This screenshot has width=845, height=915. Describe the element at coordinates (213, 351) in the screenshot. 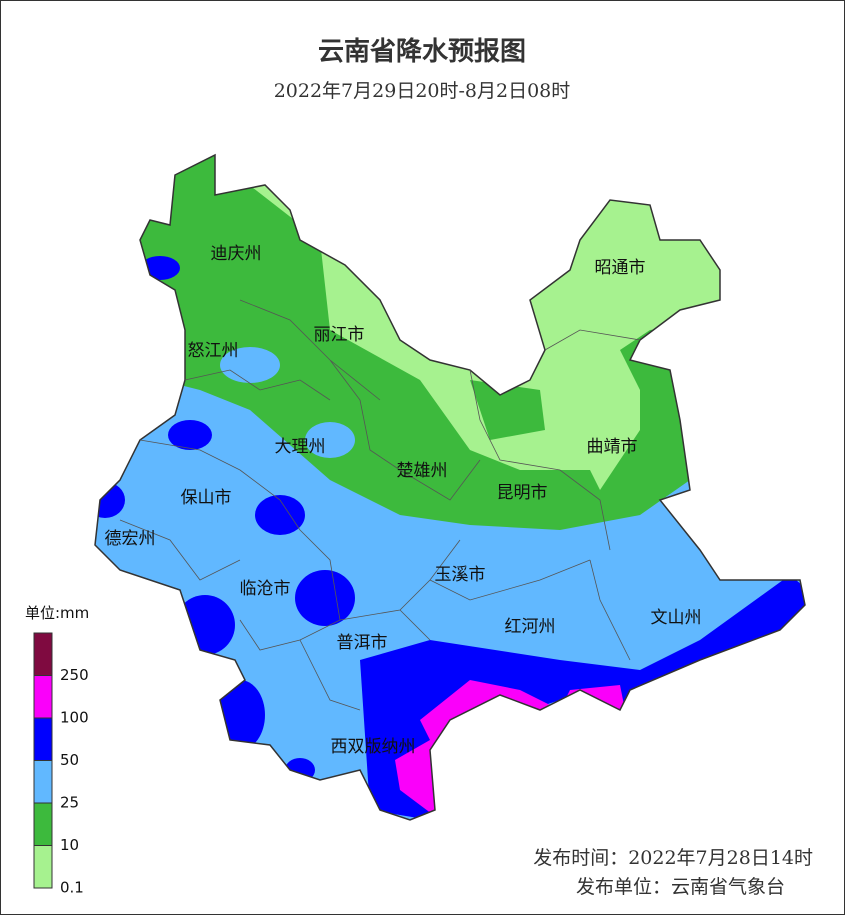

I see `region-label: 怒江州` at that location.